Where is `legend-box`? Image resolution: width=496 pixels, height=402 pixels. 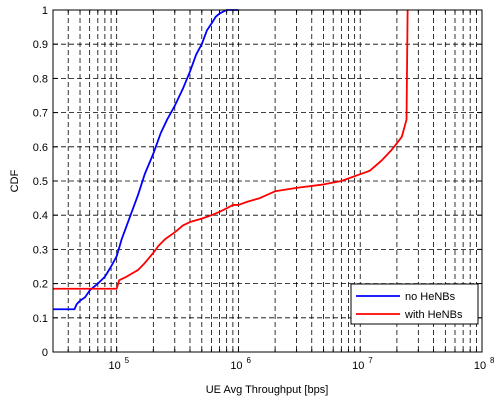 legend-box is located at coordinates (414, 304).